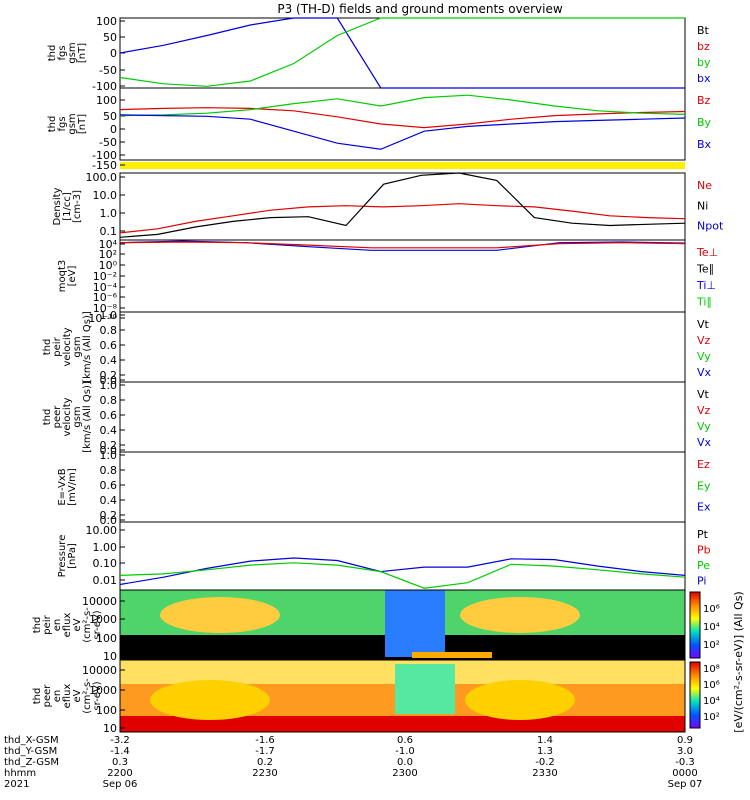 The width and height of the screenshot is (750, 800). I want to click on y-tick-label: 1.00, so click(105, 547).